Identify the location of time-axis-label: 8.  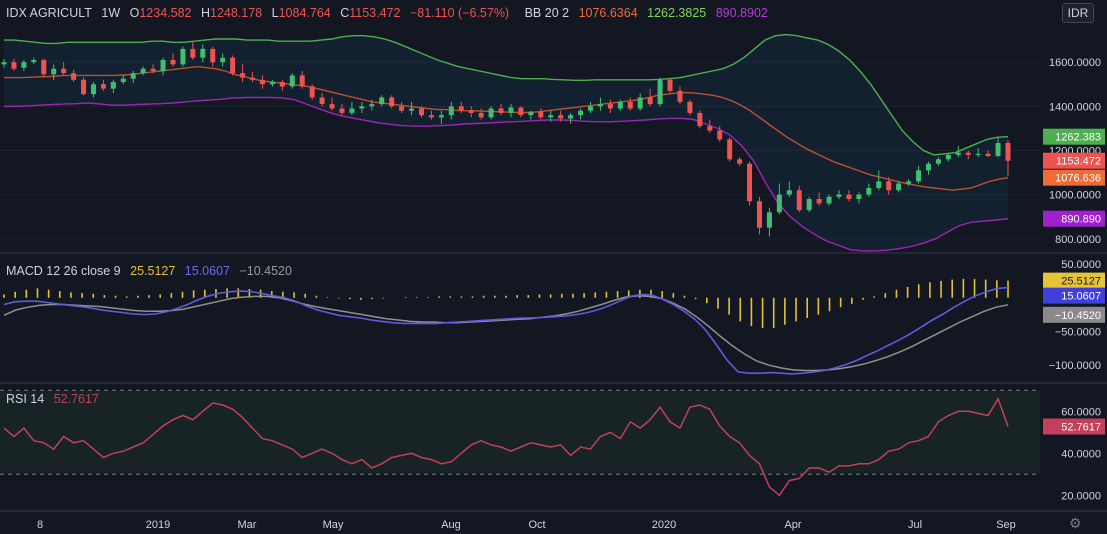
(40, 525).